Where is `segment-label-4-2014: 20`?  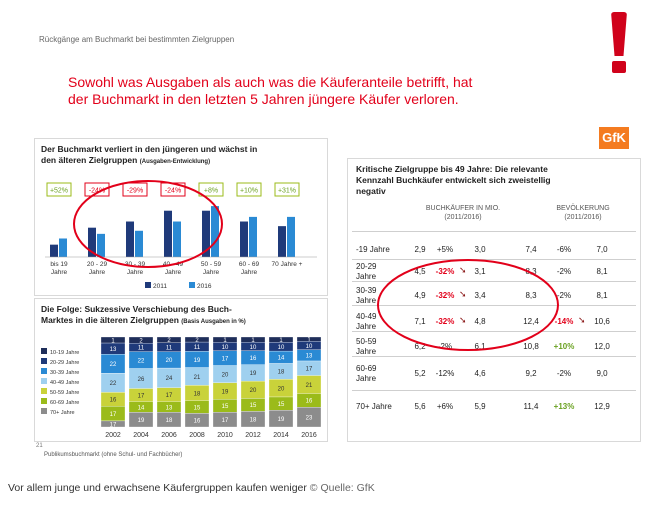 segment-label-4-2014: 20 is located at coordinates (281, 389).